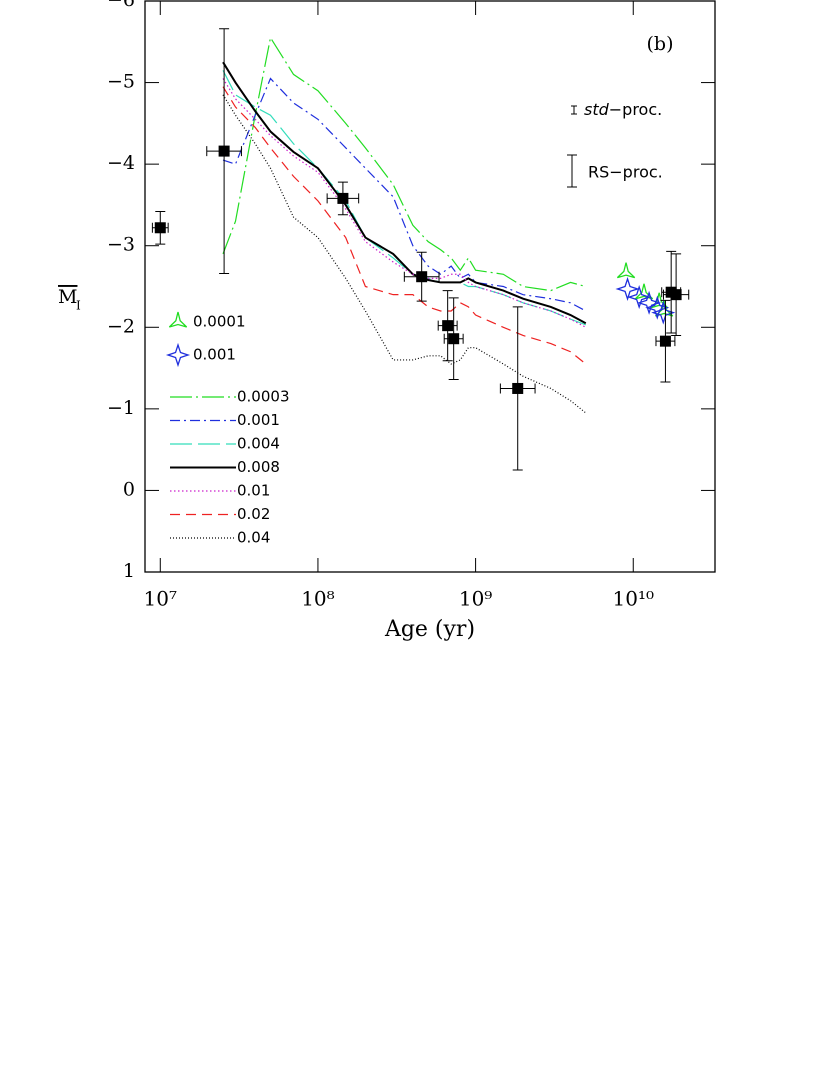 This screenshot has height=1075, width=830. What do you see at coordinates (635, 109) in the screenshot?
I see `legend-label: −proc.` at bounding box center [635, 109].